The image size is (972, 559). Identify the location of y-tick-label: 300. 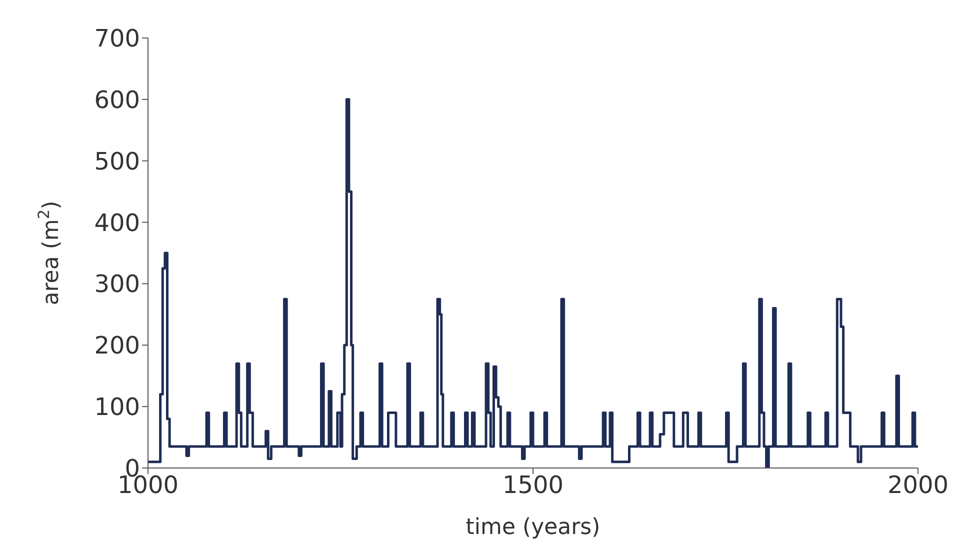
(117, 284).